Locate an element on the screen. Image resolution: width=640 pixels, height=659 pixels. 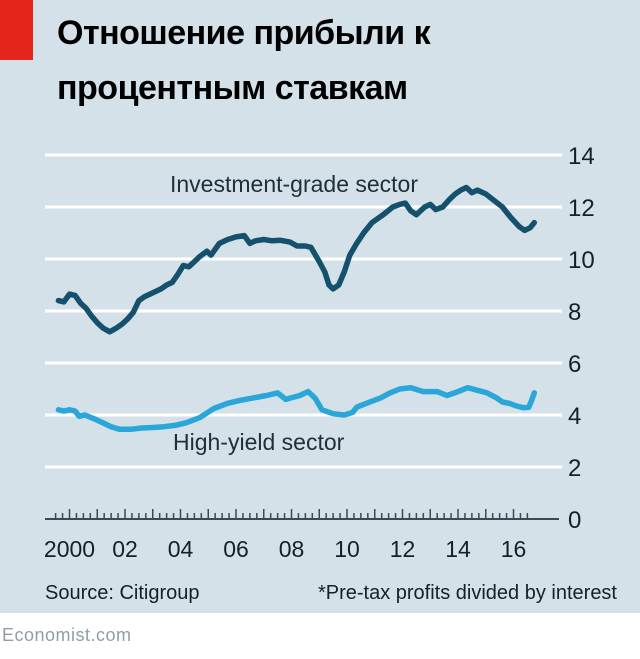
x-tick-label-12: 12 is located at coordinates (403, 549).